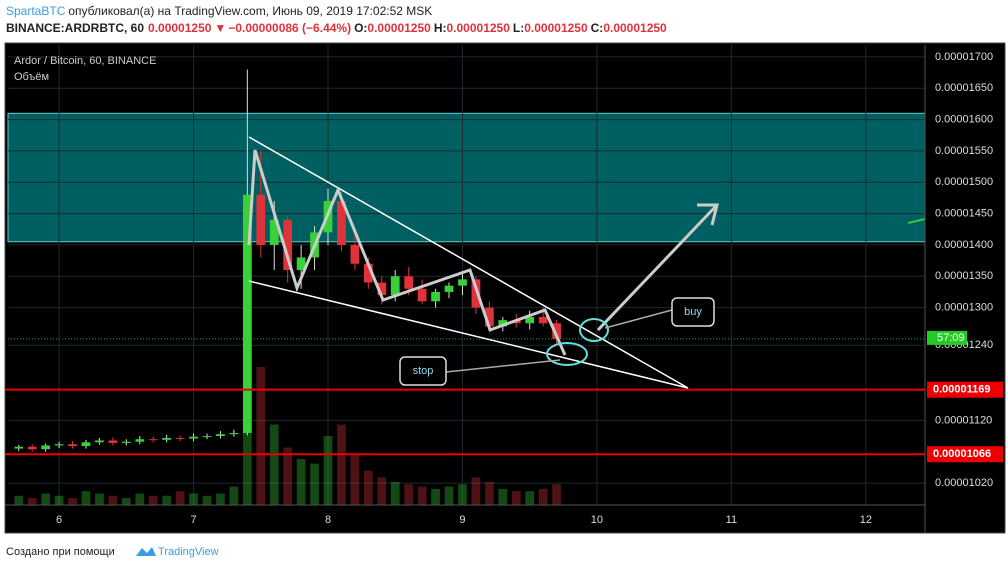 The image size is (1008, 575). I want to click on countdown: 57:09, so click(951, 338).